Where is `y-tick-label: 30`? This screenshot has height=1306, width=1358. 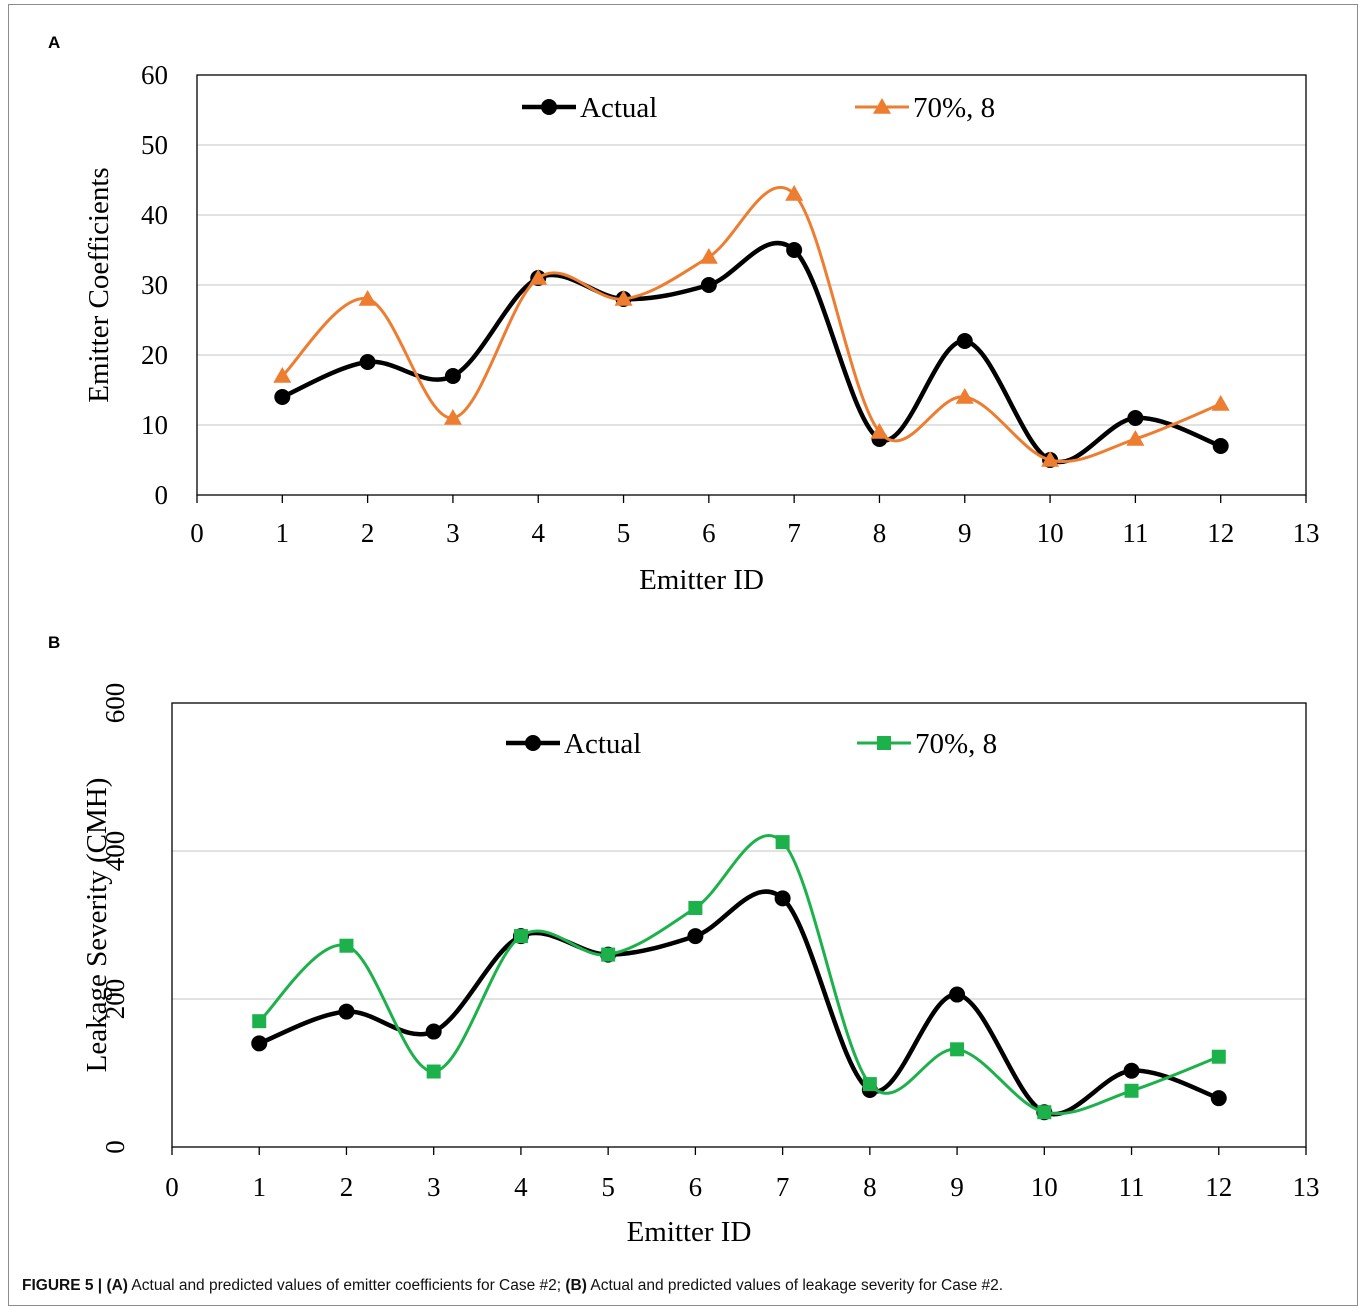
y-tick-label: 30 is located at coordinates (154, 285).